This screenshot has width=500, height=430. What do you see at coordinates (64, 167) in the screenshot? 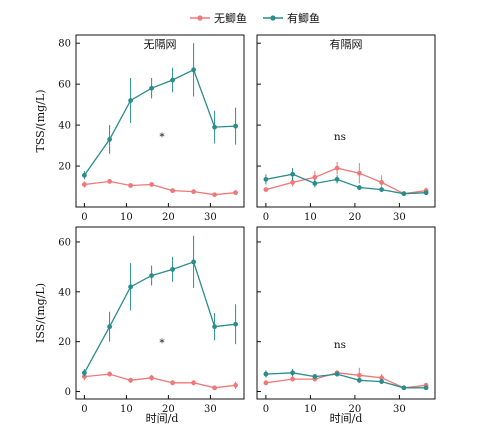
I see `y-tick-label: 20` at bounding box center [64, 167].